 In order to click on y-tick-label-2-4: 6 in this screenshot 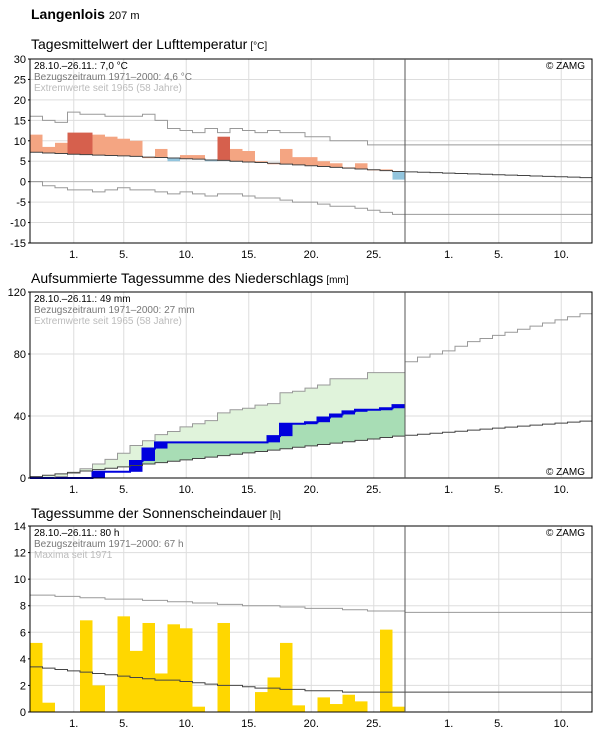, I will do `click(23, 633)`.